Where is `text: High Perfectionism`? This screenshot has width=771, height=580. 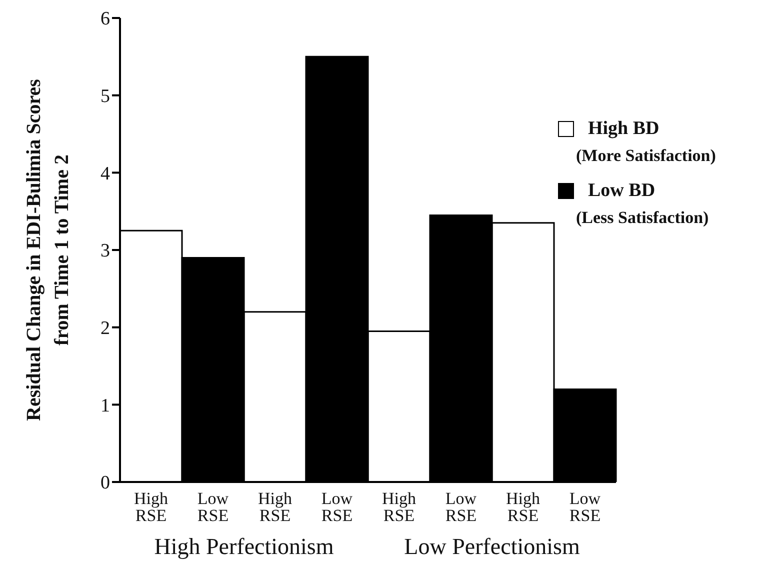 text: High Perfectionism is located at coordinates (244, 547).